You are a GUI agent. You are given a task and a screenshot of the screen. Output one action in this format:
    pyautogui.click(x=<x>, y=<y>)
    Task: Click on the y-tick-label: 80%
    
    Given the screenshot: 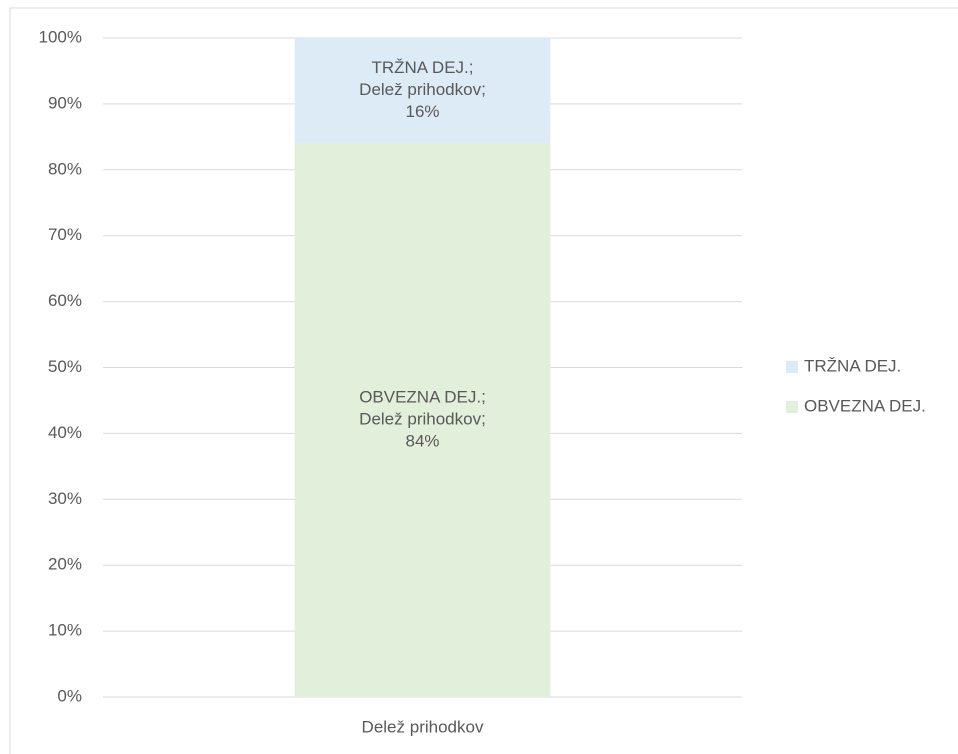 What is the action you would take?
    pyautogui.click(x=65, y=168)
    